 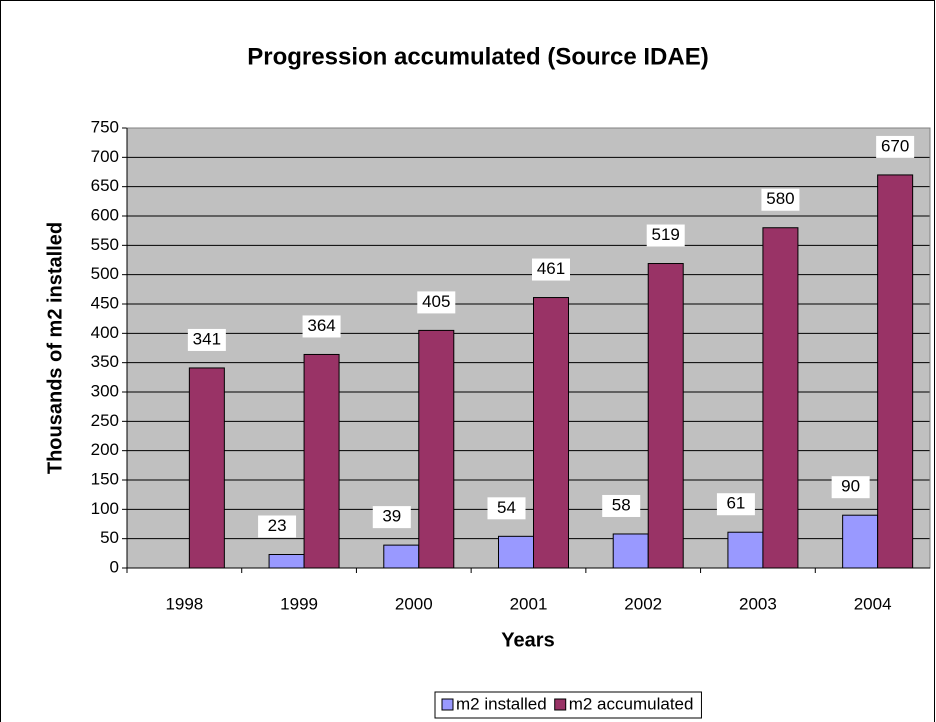 I want to click on value-label: 58, so click(x=621, y=504).